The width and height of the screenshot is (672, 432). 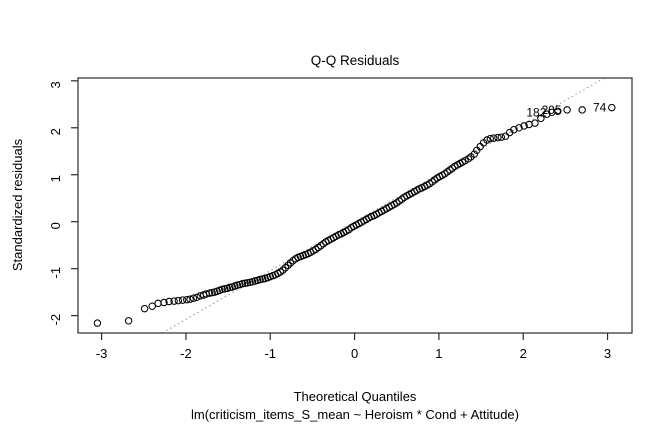 I want to click on y-tick-label: -1, so click(x=55, y=273).